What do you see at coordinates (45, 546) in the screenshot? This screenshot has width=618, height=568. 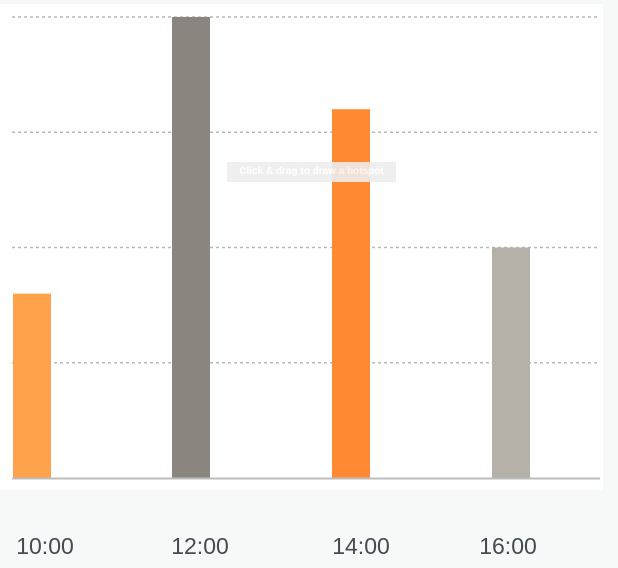 I see `x-tick-label: 10:00` at bounding box center [45, 546].